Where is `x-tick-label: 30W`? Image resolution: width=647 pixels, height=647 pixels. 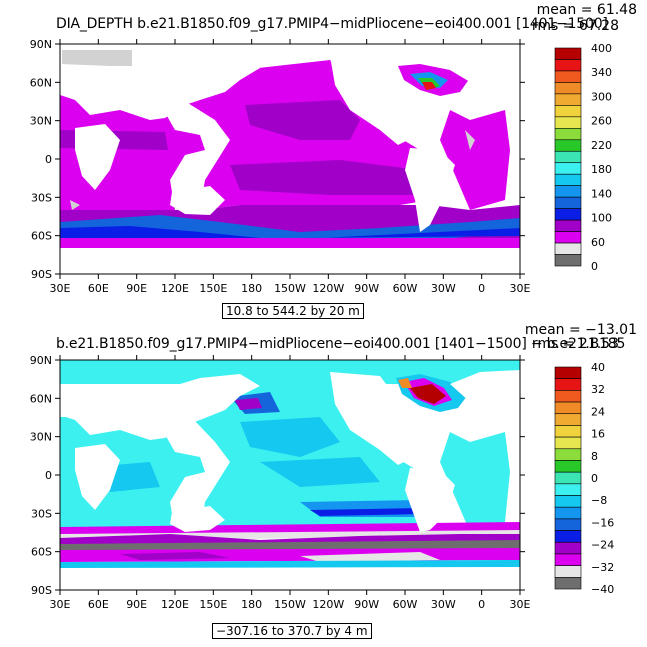
x-tick-label: 30W is located at coordinates (443, 604).